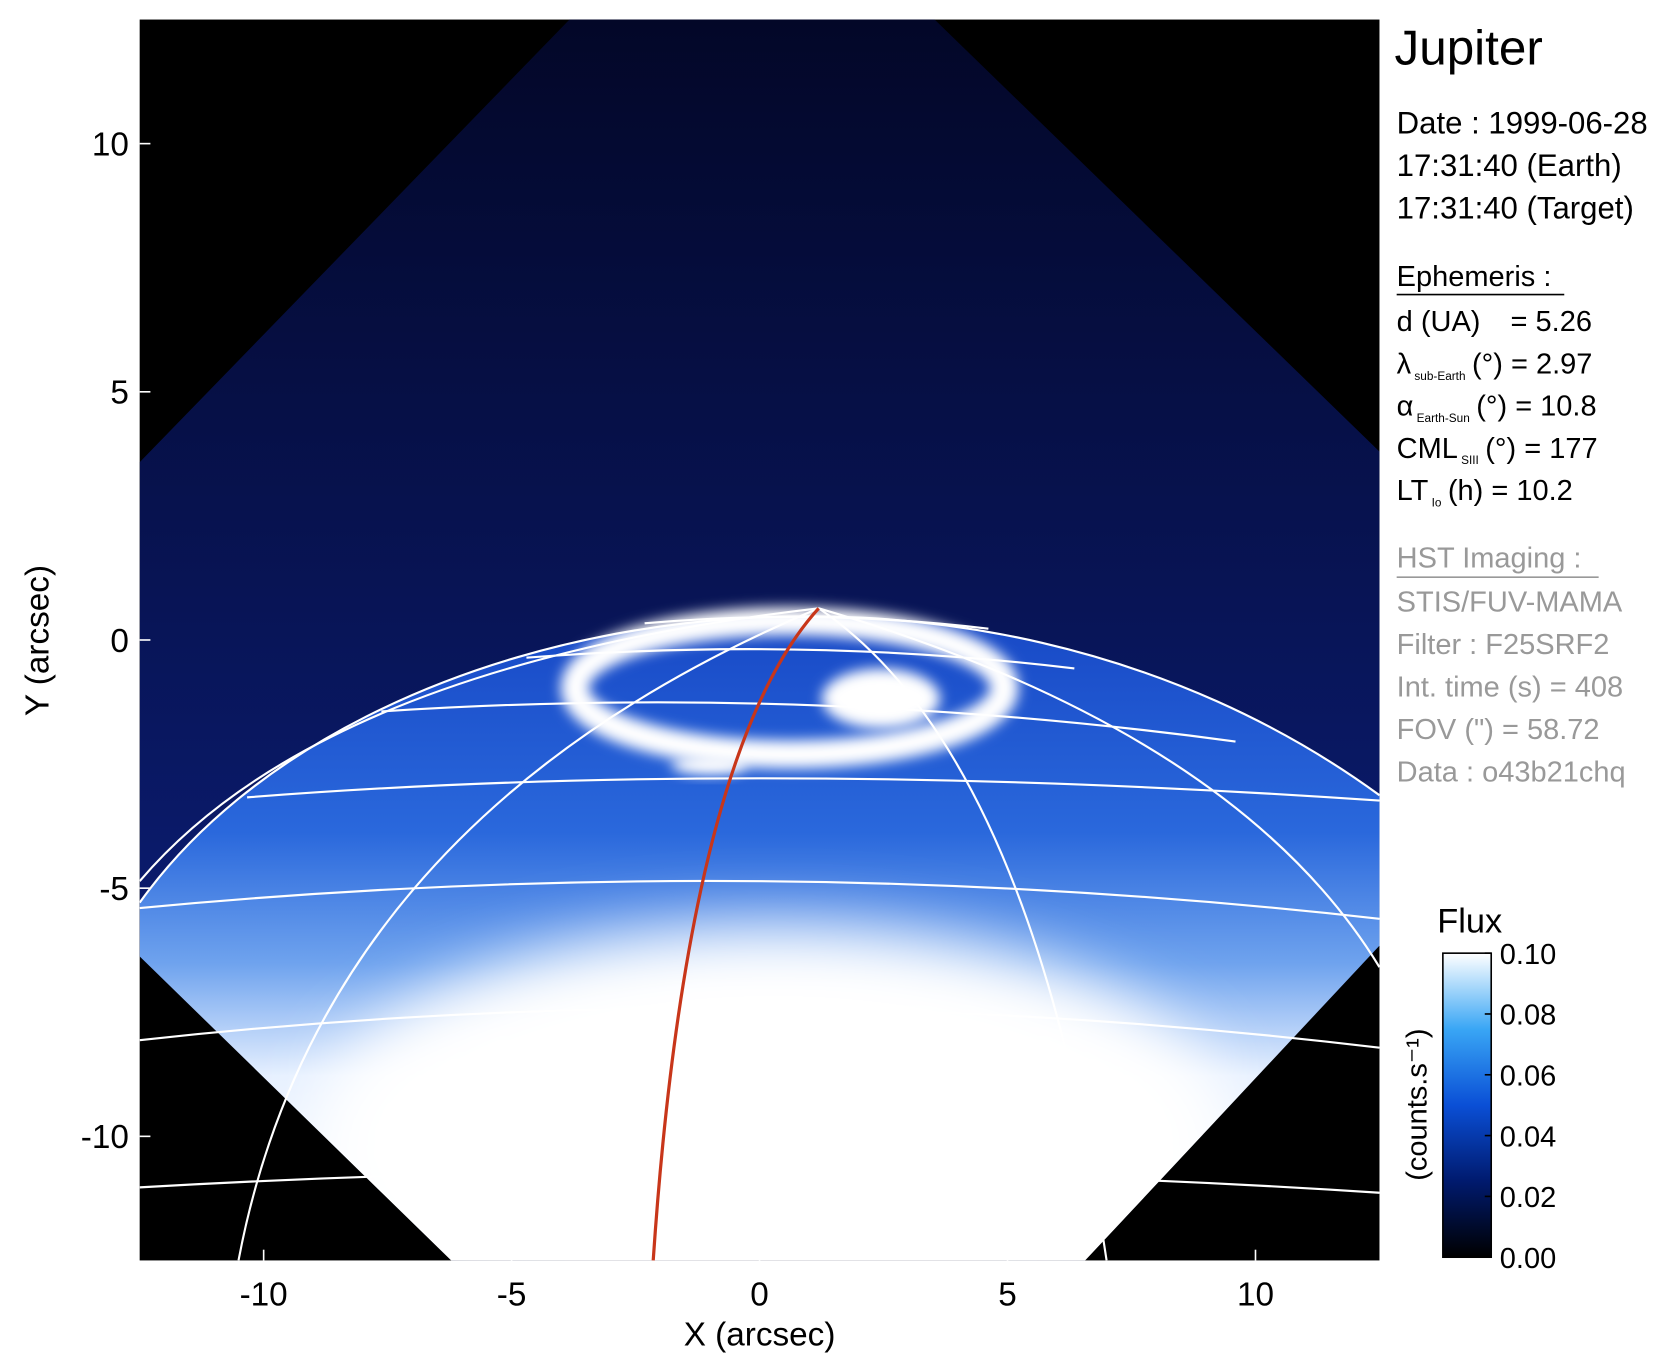  I want to click on ephemeris-line: LT Io (h) = 10.2, so click(1485, 492).